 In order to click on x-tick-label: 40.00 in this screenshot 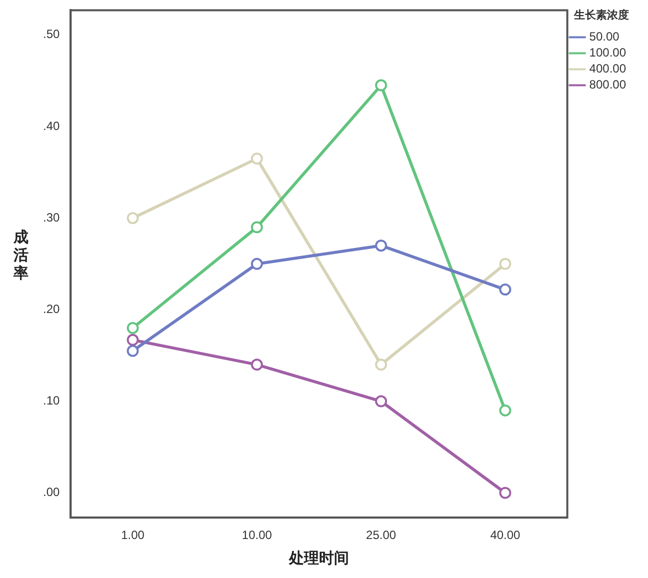, I will do `click(505, 535)`.